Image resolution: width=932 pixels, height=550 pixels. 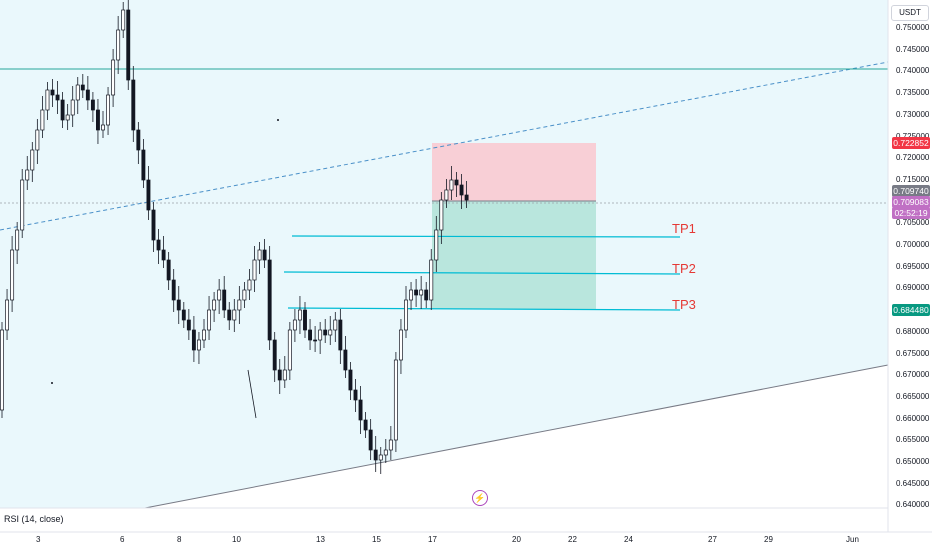 What do you see at coordinates (913, 505) in the screenshot?
I see `price-tick: 0.640000` at bounding box center [913, 505].